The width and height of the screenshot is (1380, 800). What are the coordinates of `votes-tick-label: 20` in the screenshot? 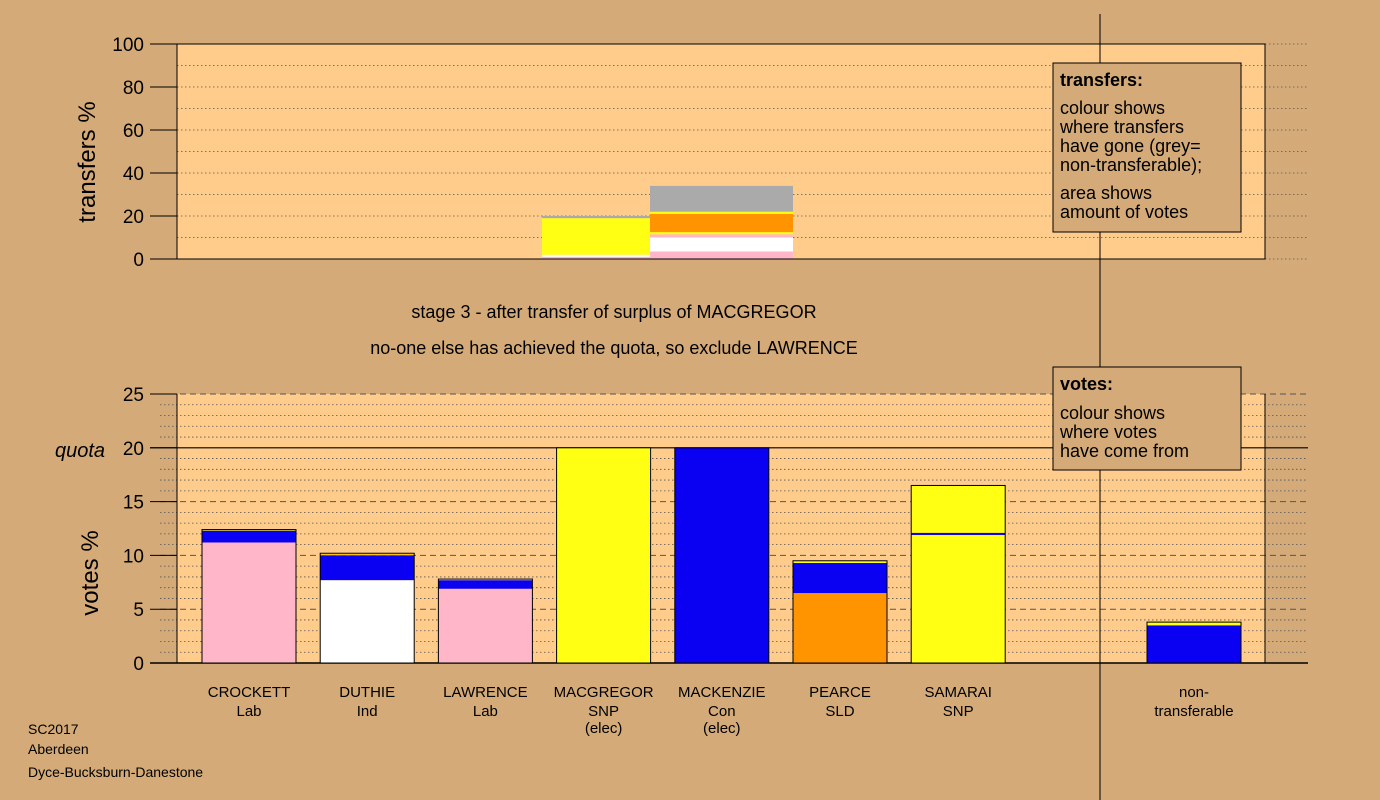 It's located at (133, 449).